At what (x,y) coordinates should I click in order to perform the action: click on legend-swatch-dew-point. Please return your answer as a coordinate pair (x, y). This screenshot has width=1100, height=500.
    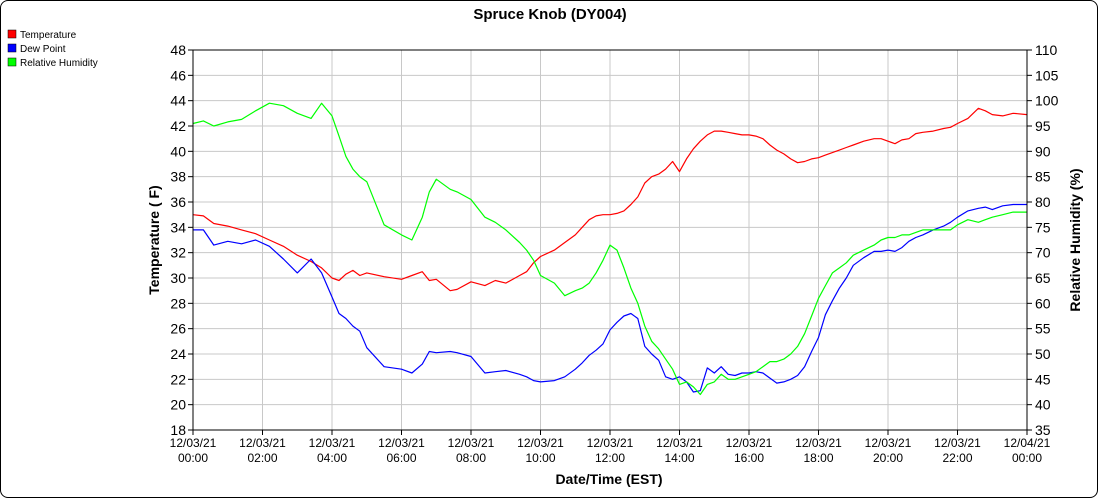
    Looking at the image, I should click on (12, 48).